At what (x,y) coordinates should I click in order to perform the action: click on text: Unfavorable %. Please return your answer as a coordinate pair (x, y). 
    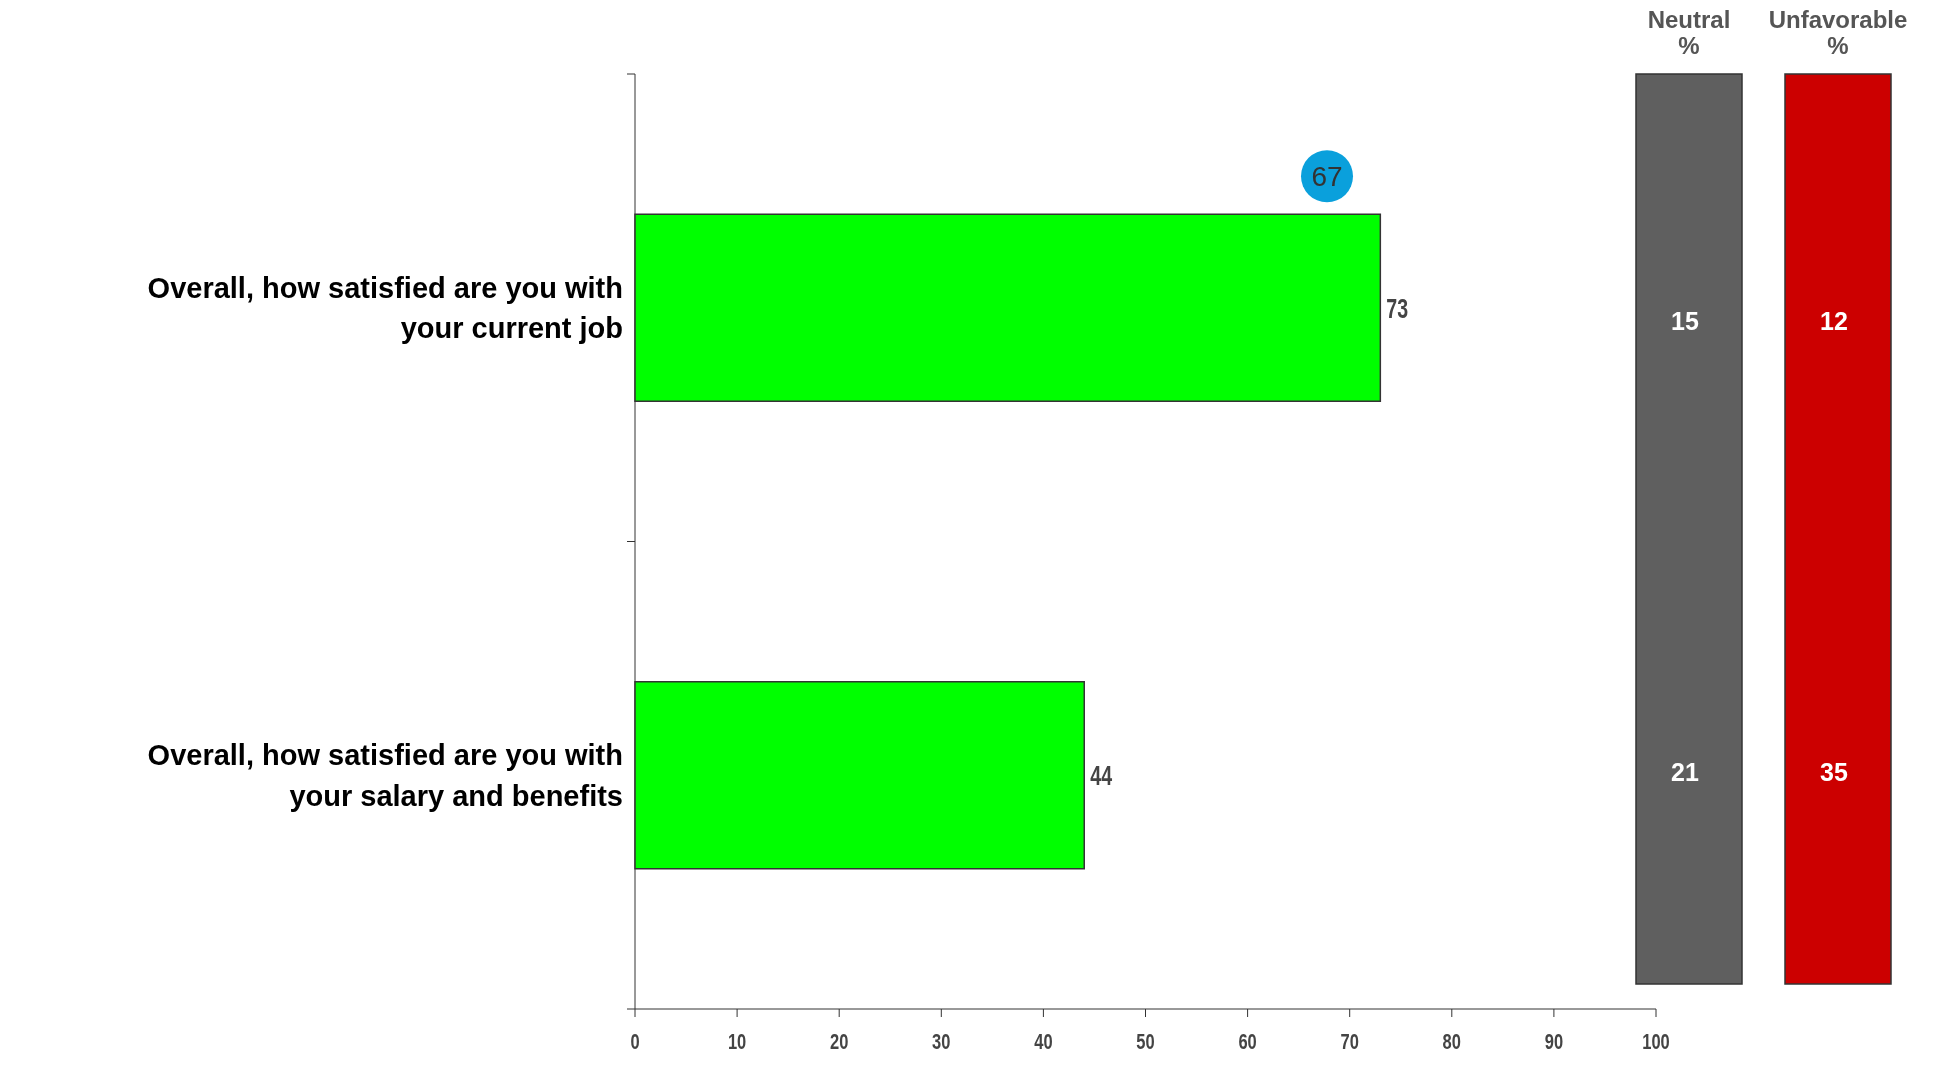
    Looking at the image, I should click on (1838, 32).